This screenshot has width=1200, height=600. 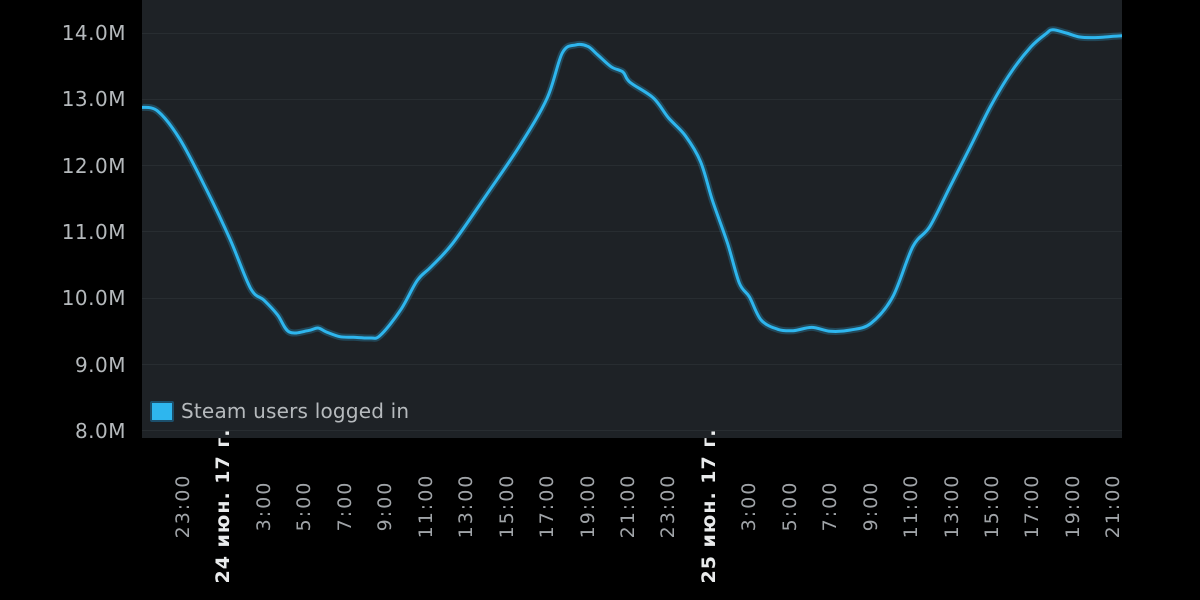 I want to click on y-tick-label: 12.0M, so click(x=93, y=165).